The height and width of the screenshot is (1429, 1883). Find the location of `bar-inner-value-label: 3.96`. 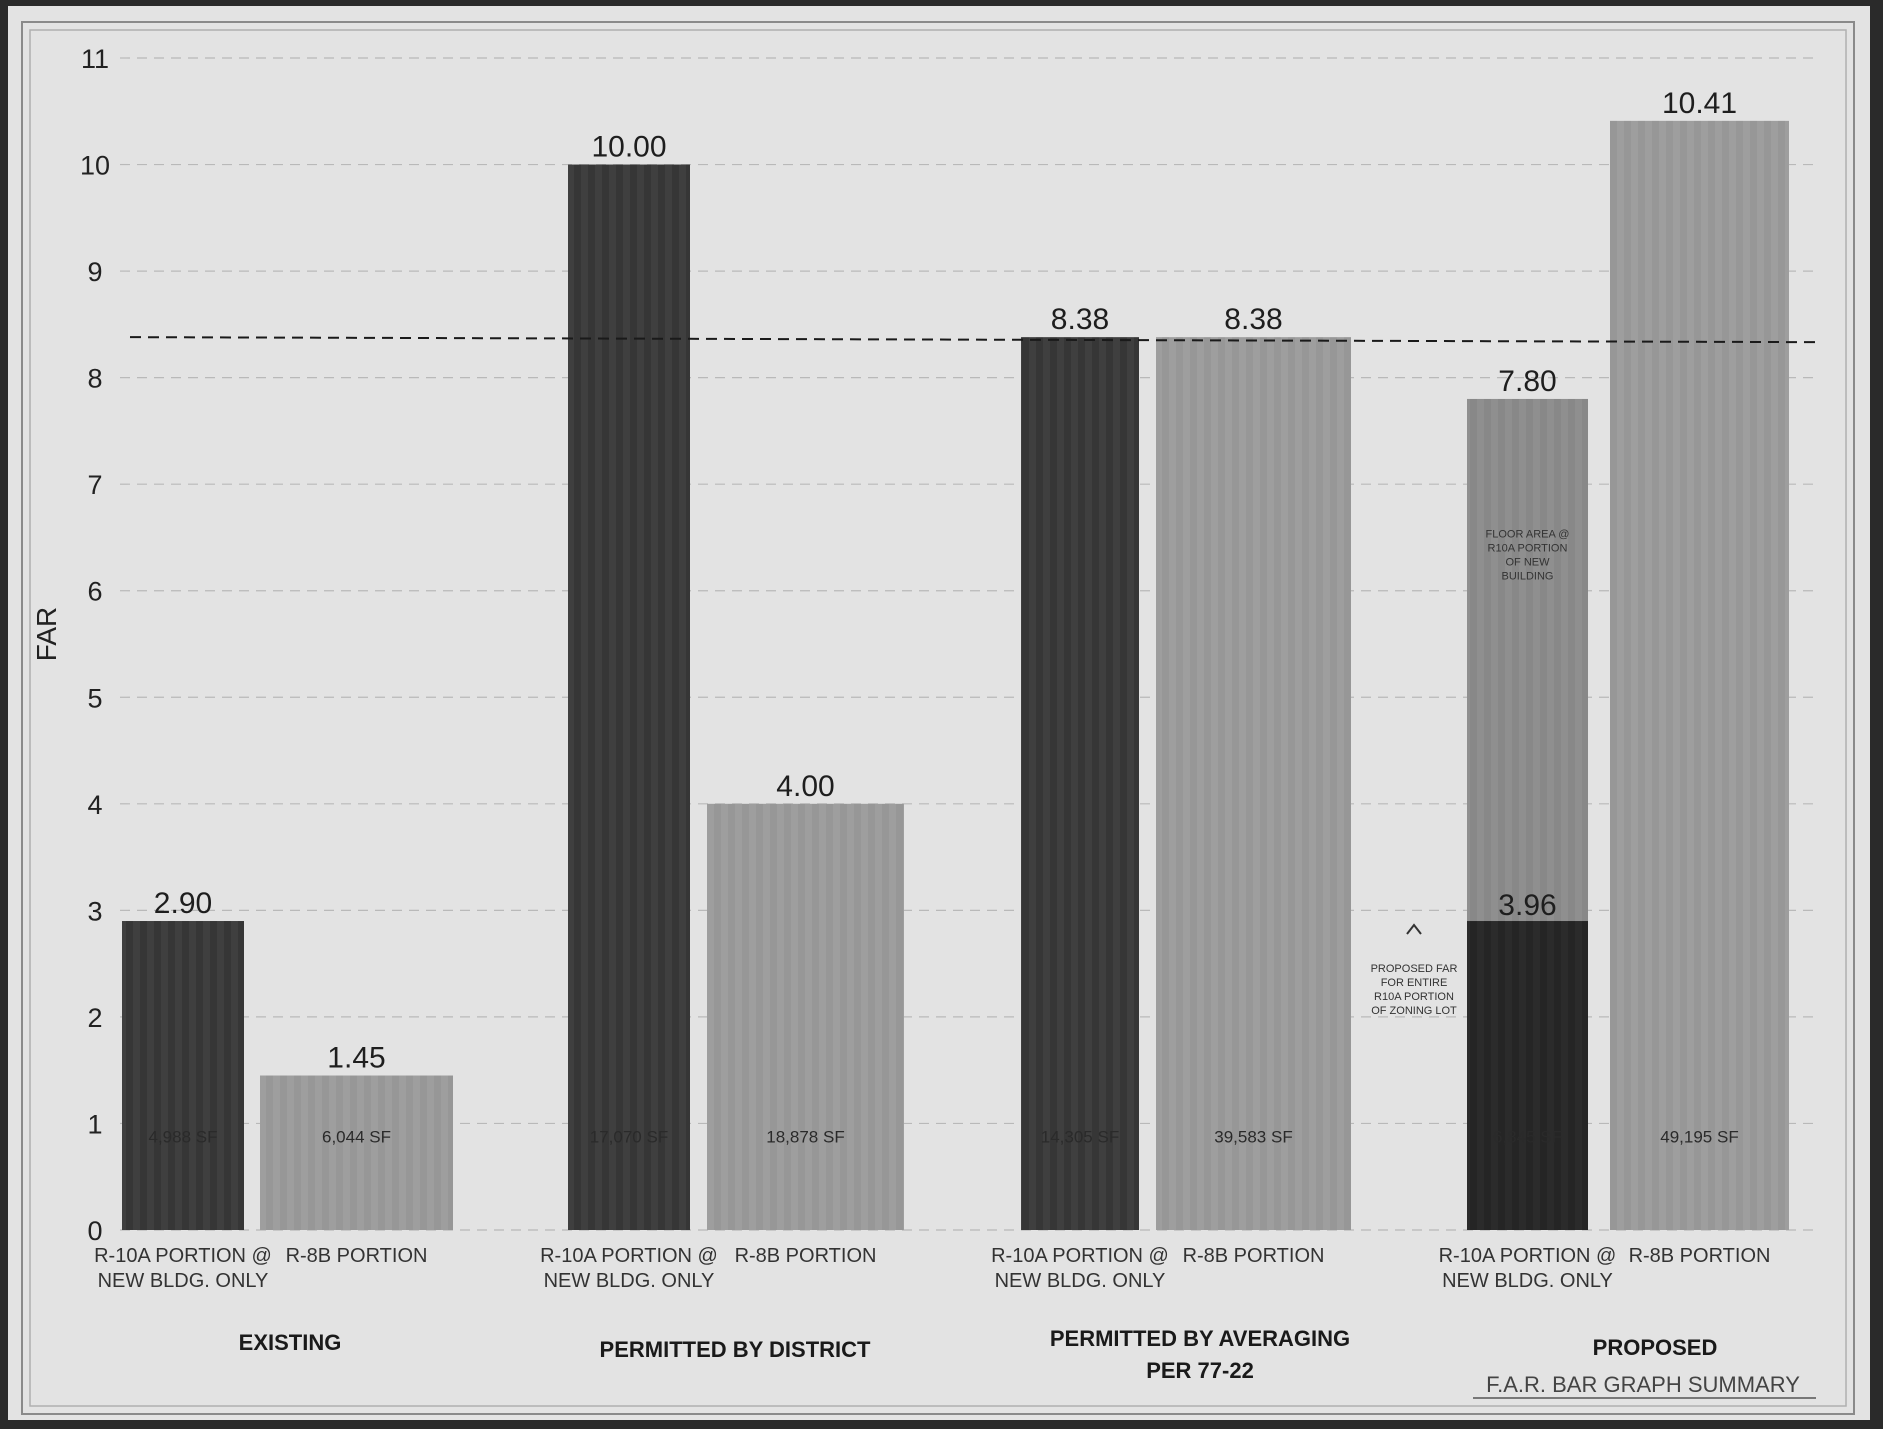

bar-inner-value-label: 3.96 is located at coordinates (1527, 905).